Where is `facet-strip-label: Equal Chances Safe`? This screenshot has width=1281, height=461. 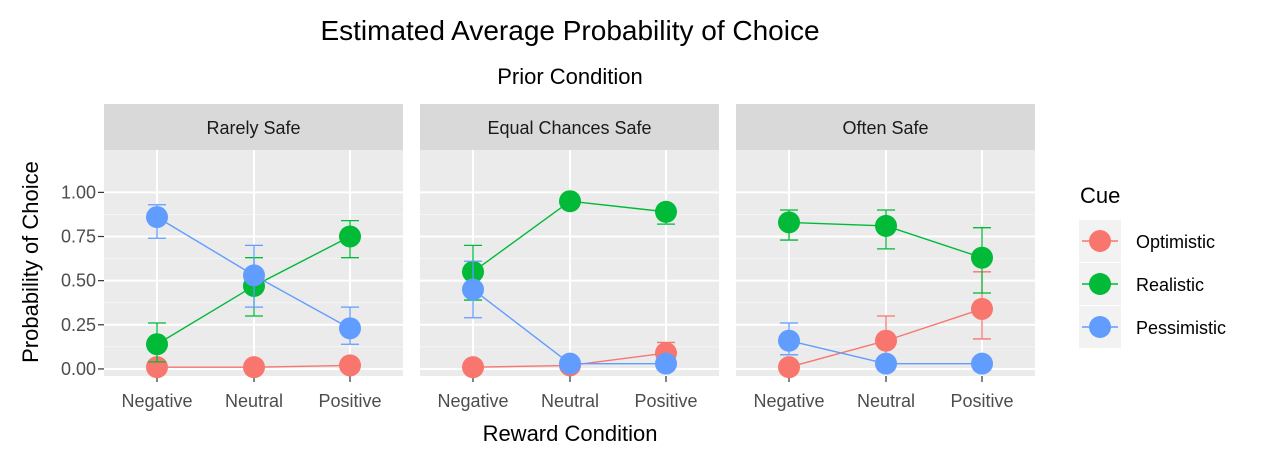 facet-strip-label: Equal Chances Safe is located at coordinates (569, 128).